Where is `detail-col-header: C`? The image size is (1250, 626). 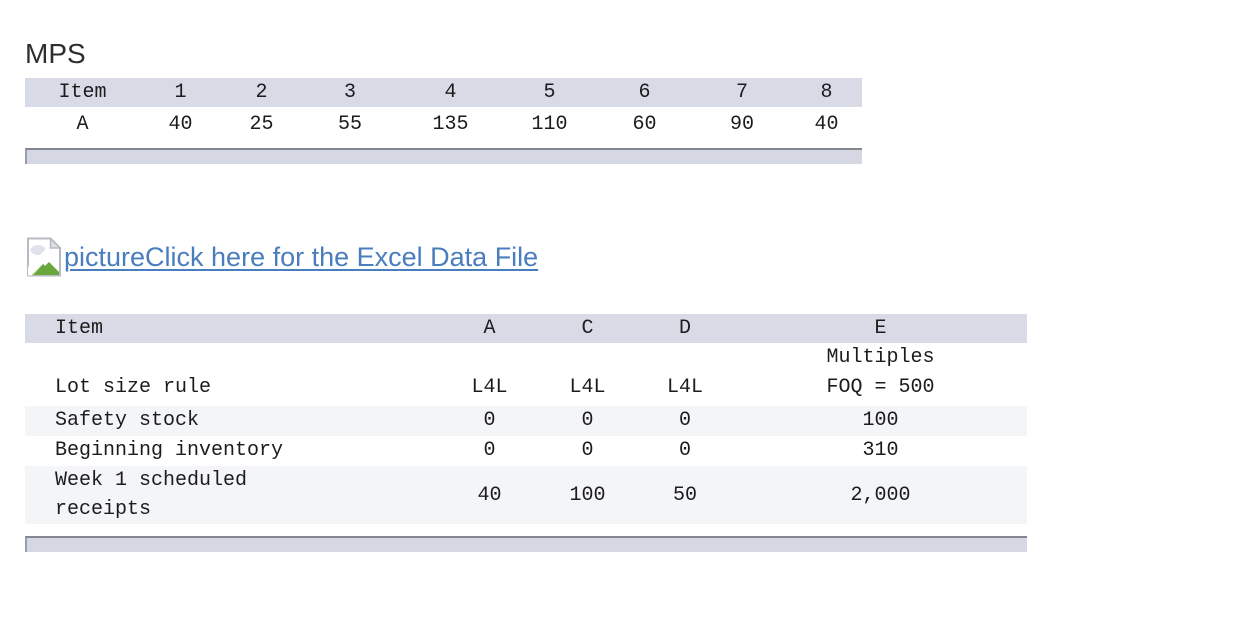
detail-col-header: C is located at coordinates (587, 328).